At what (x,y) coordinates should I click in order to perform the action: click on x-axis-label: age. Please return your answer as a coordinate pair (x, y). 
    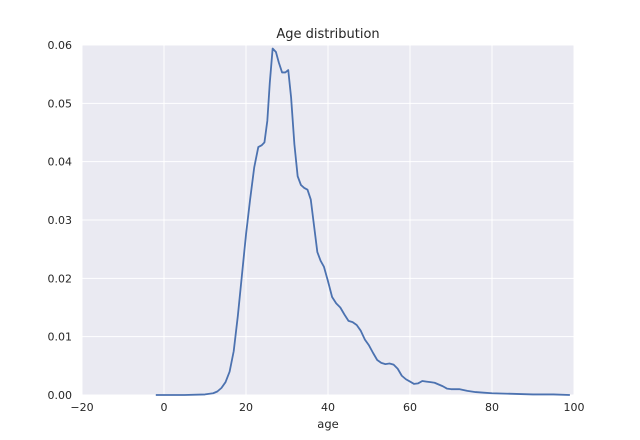
    Looking at the image, I should click on (327, 424).